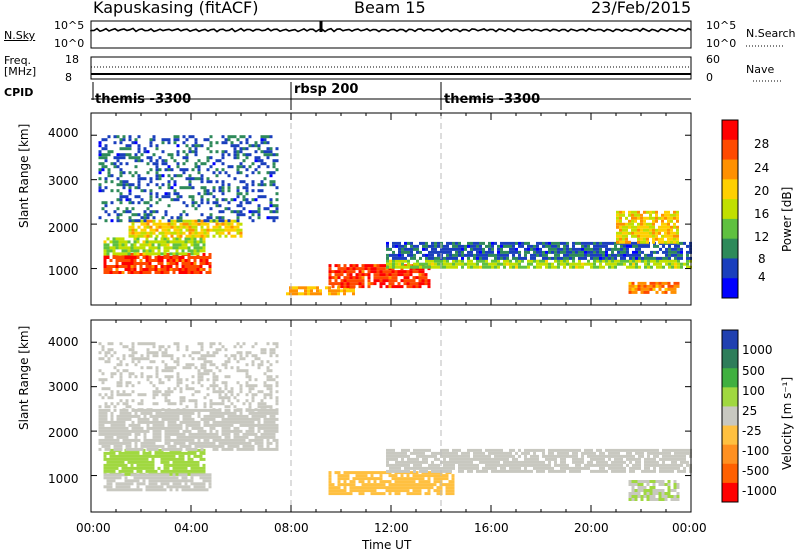 The width and height of the screenshot is (800, 554). I want to click on xtick-2000: 20:00, so click(591, 528).